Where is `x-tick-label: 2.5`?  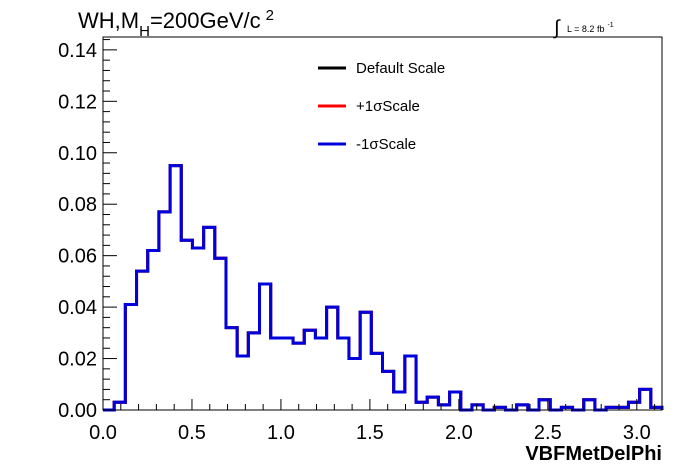 x-tick-label: 2.5 is located at coordinates (548, 433).